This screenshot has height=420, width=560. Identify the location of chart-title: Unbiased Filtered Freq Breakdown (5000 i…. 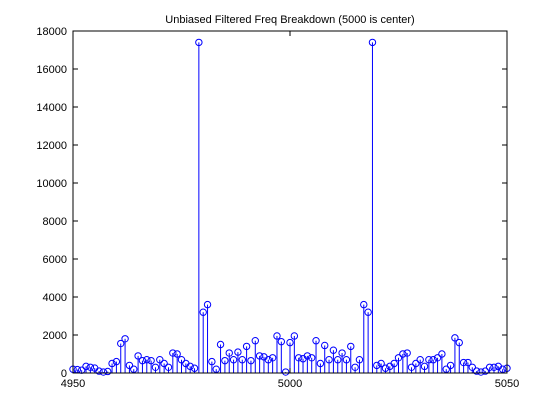
(289, 20).